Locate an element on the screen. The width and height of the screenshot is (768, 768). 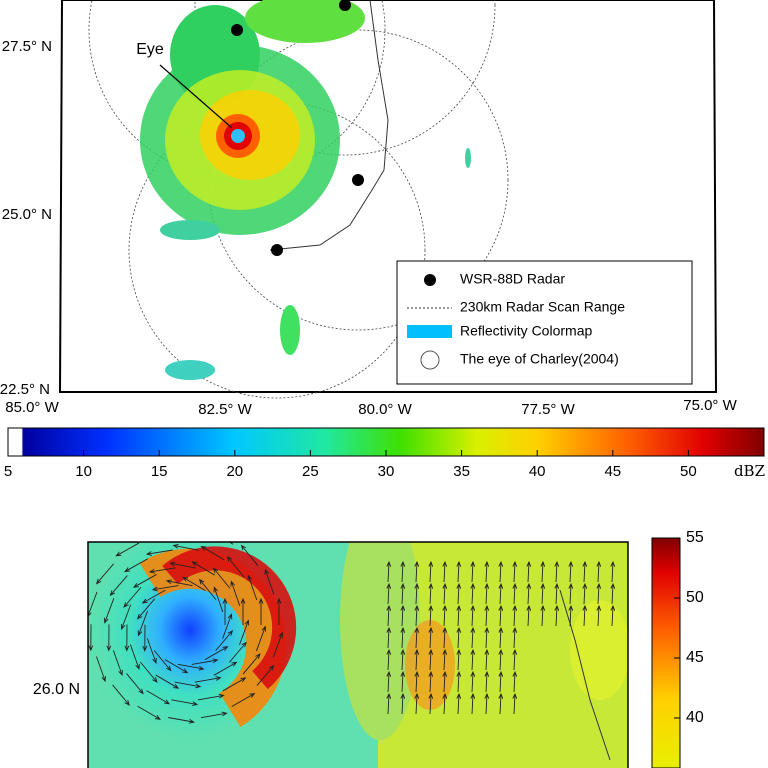
legend-entry: WSR-88D Radar is located at coordinates (512, 279).